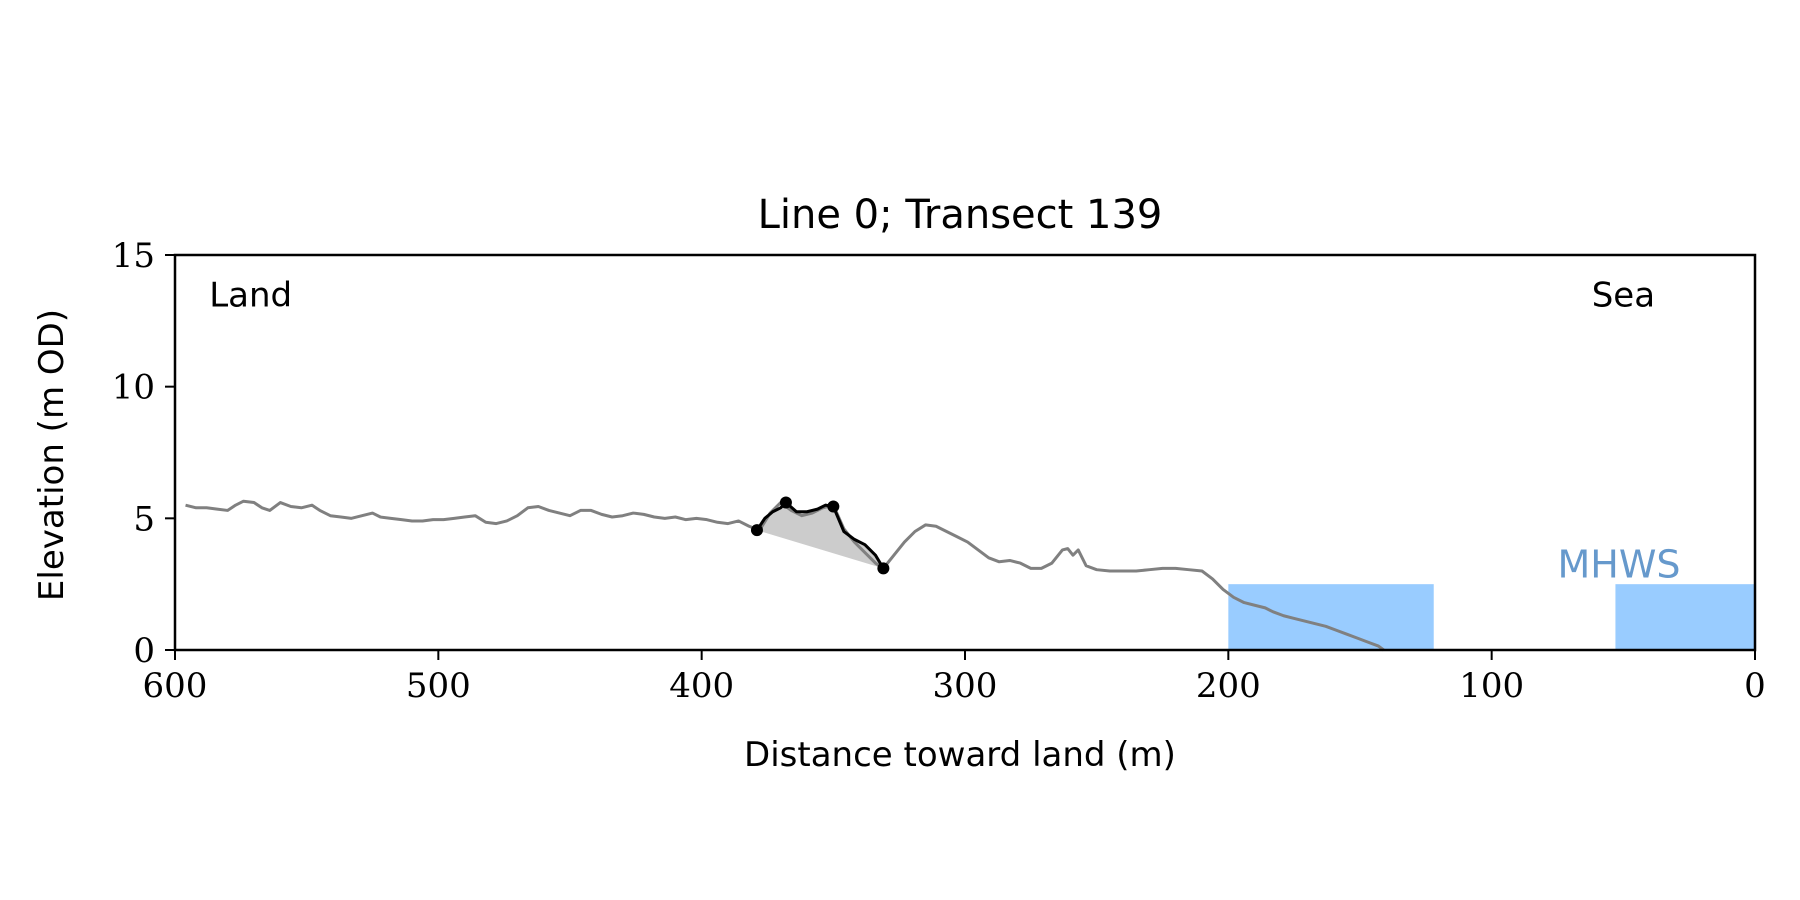  Describe the element at coordinates (1491, 686) in the screenshot. I see `x-tick-label-100: 100` at that location.